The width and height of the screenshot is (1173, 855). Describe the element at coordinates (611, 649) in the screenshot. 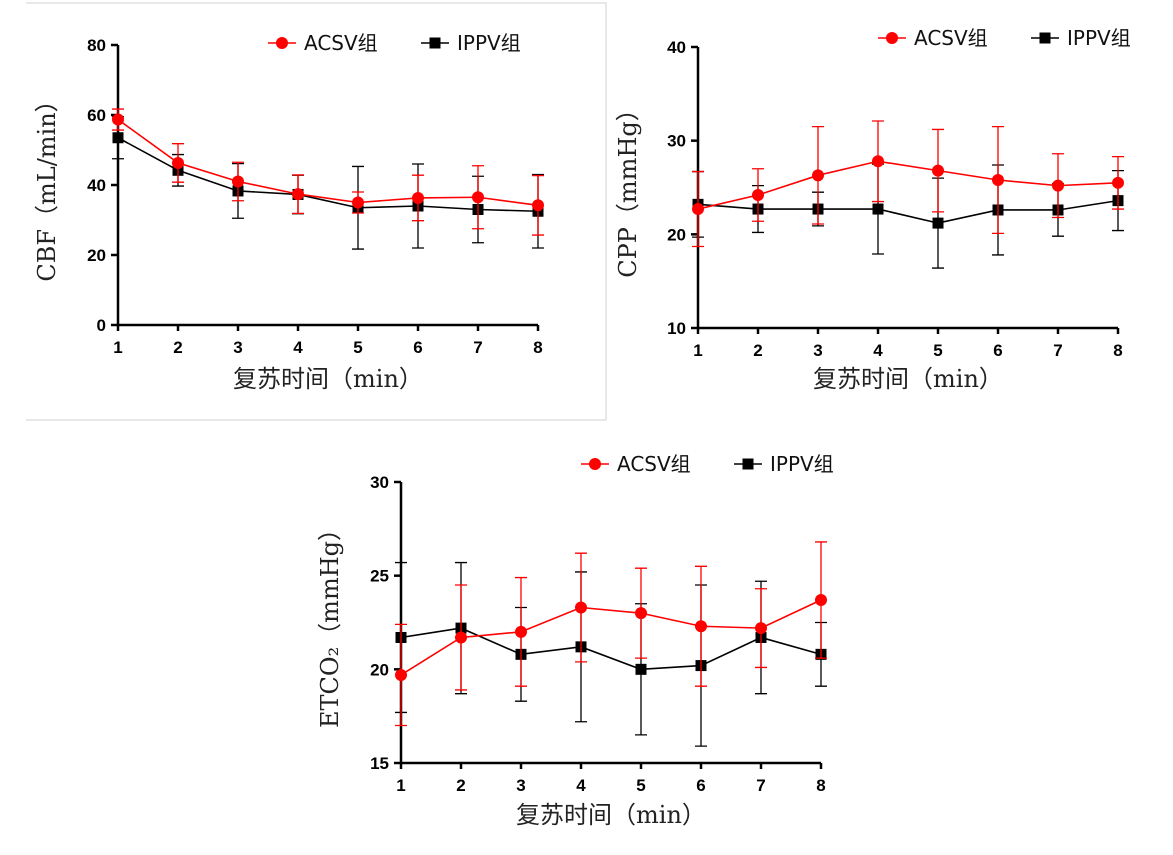

I see `etco2-ippv-line` at that location.